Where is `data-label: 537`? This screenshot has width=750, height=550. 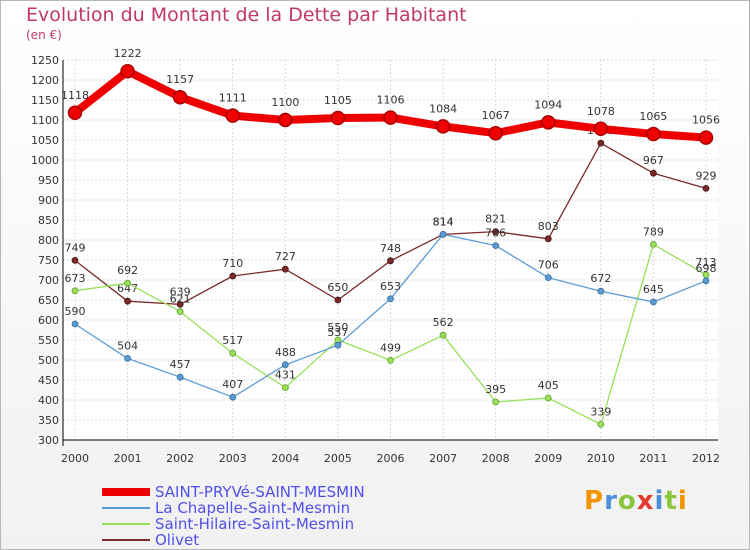
data-label: 537 is located at coordinates (337, 332).